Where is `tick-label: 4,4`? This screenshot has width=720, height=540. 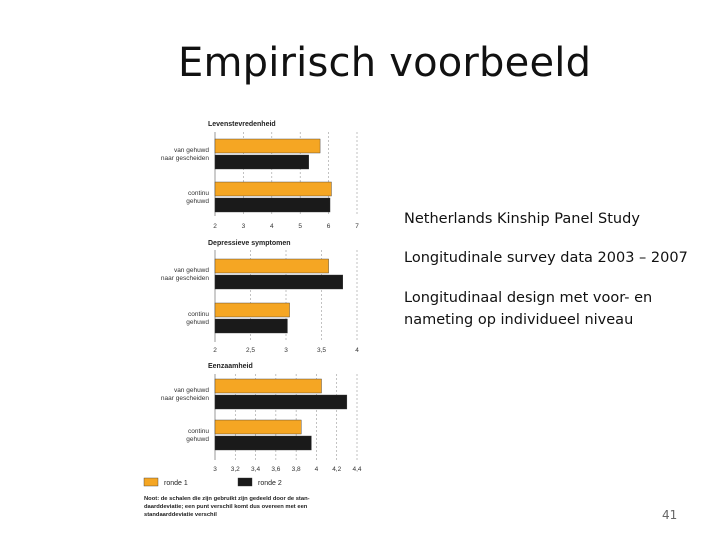
tick-label: 4,4 is located at coordinates (356, 469).